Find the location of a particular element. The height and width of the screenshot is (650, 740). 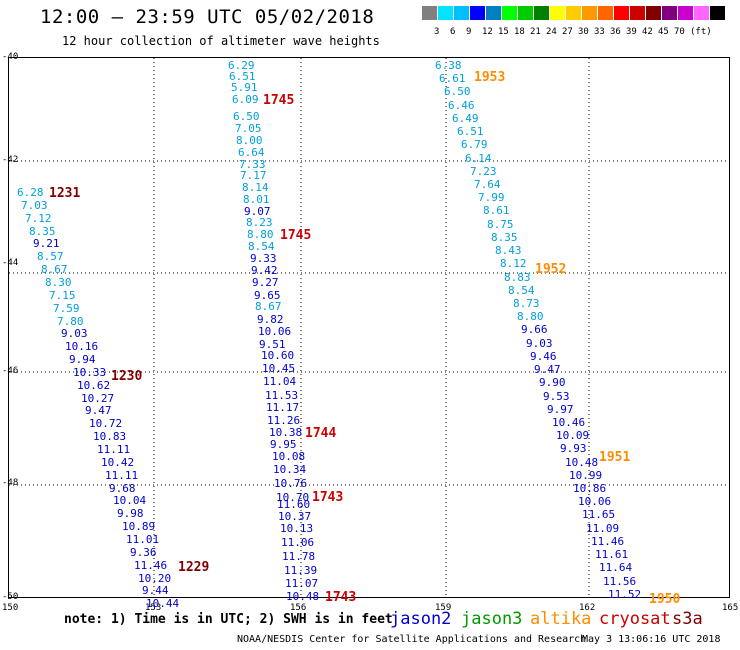

wave-height-value: 11.46 is located at coordinates (608, 541).